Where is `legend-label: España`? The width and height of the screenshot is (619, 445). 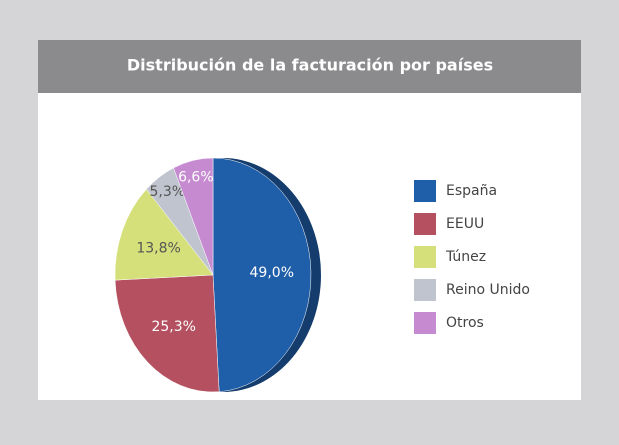
legend-label: España is located at coordinates (471, 191).